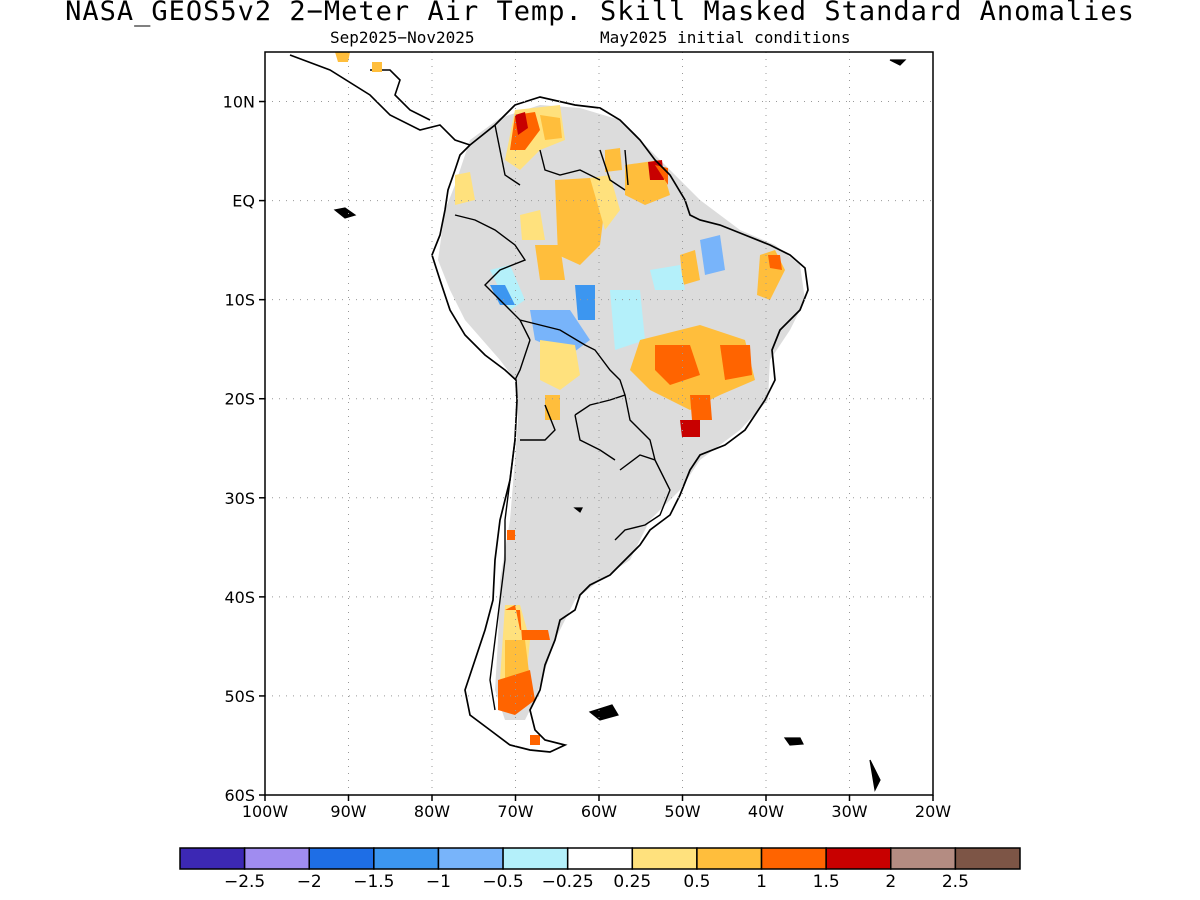 This screenshot has width=1200, height=900. I want to click on lat-tick-label: 60S, so click(239, 795).